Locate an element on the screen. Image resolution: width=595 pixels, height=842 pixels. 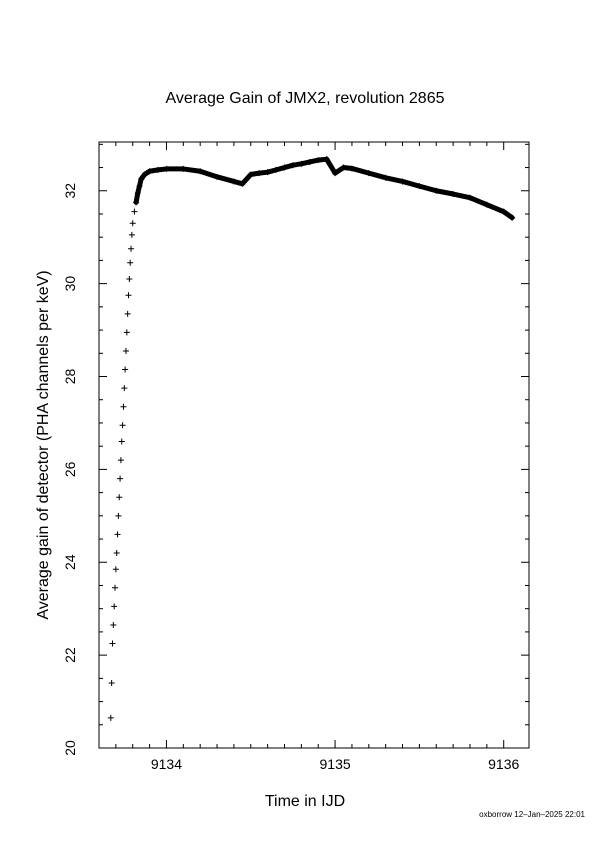
x-tick-label: 9135 is located at coordinates (335, 764).